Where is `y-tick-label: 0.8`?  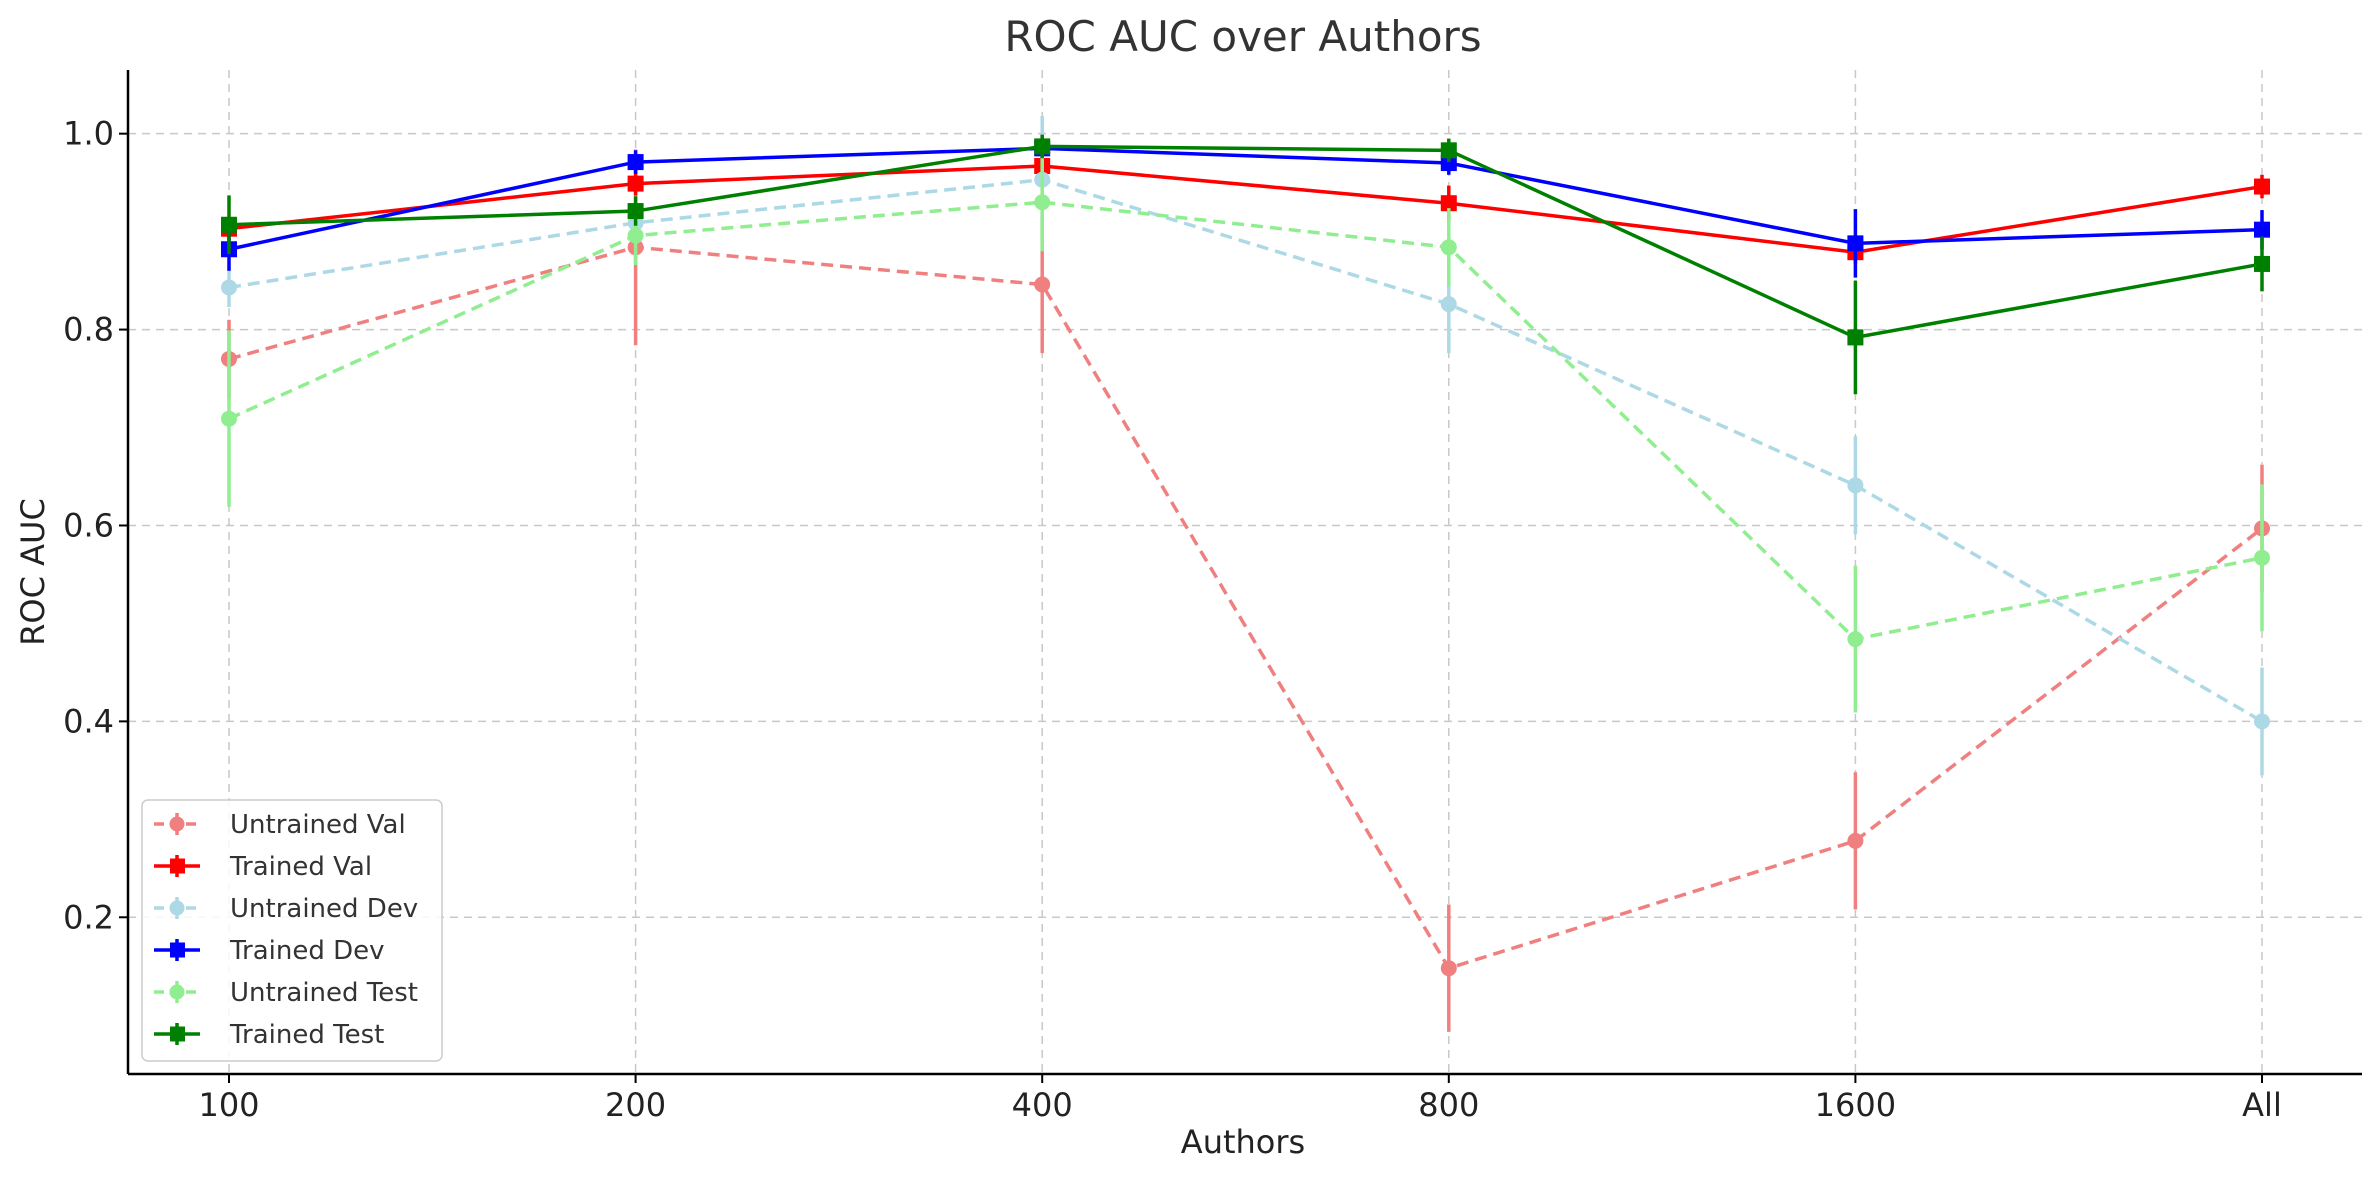
y-tick-label: 0.8 is located at coordinates (88, 330).